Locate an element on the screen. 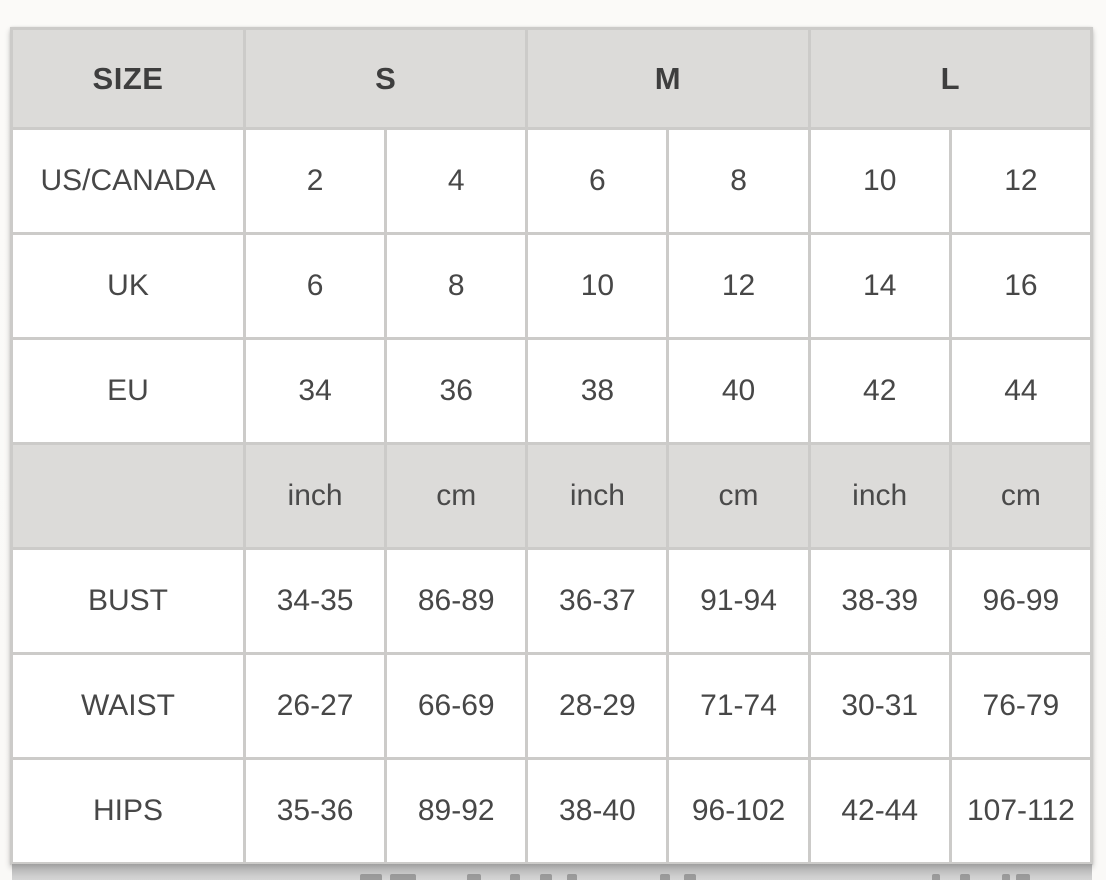 This screenshot has height=880, width=1106. size-value-cell: 14 is located at coordinates (879, 286).